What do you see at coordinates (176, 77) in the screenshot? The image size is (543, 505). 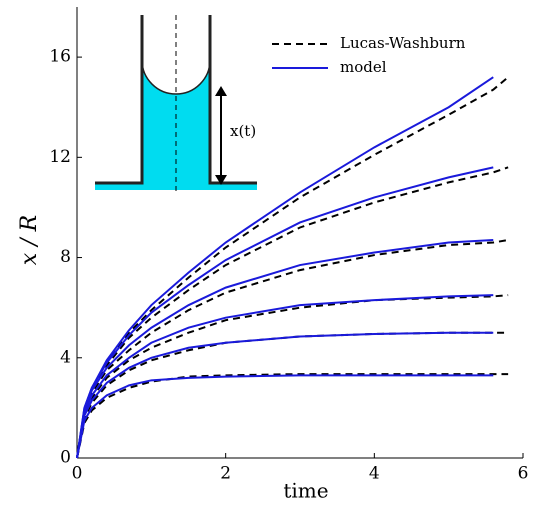 I see `meniscus` at bounding box center [176, 77].